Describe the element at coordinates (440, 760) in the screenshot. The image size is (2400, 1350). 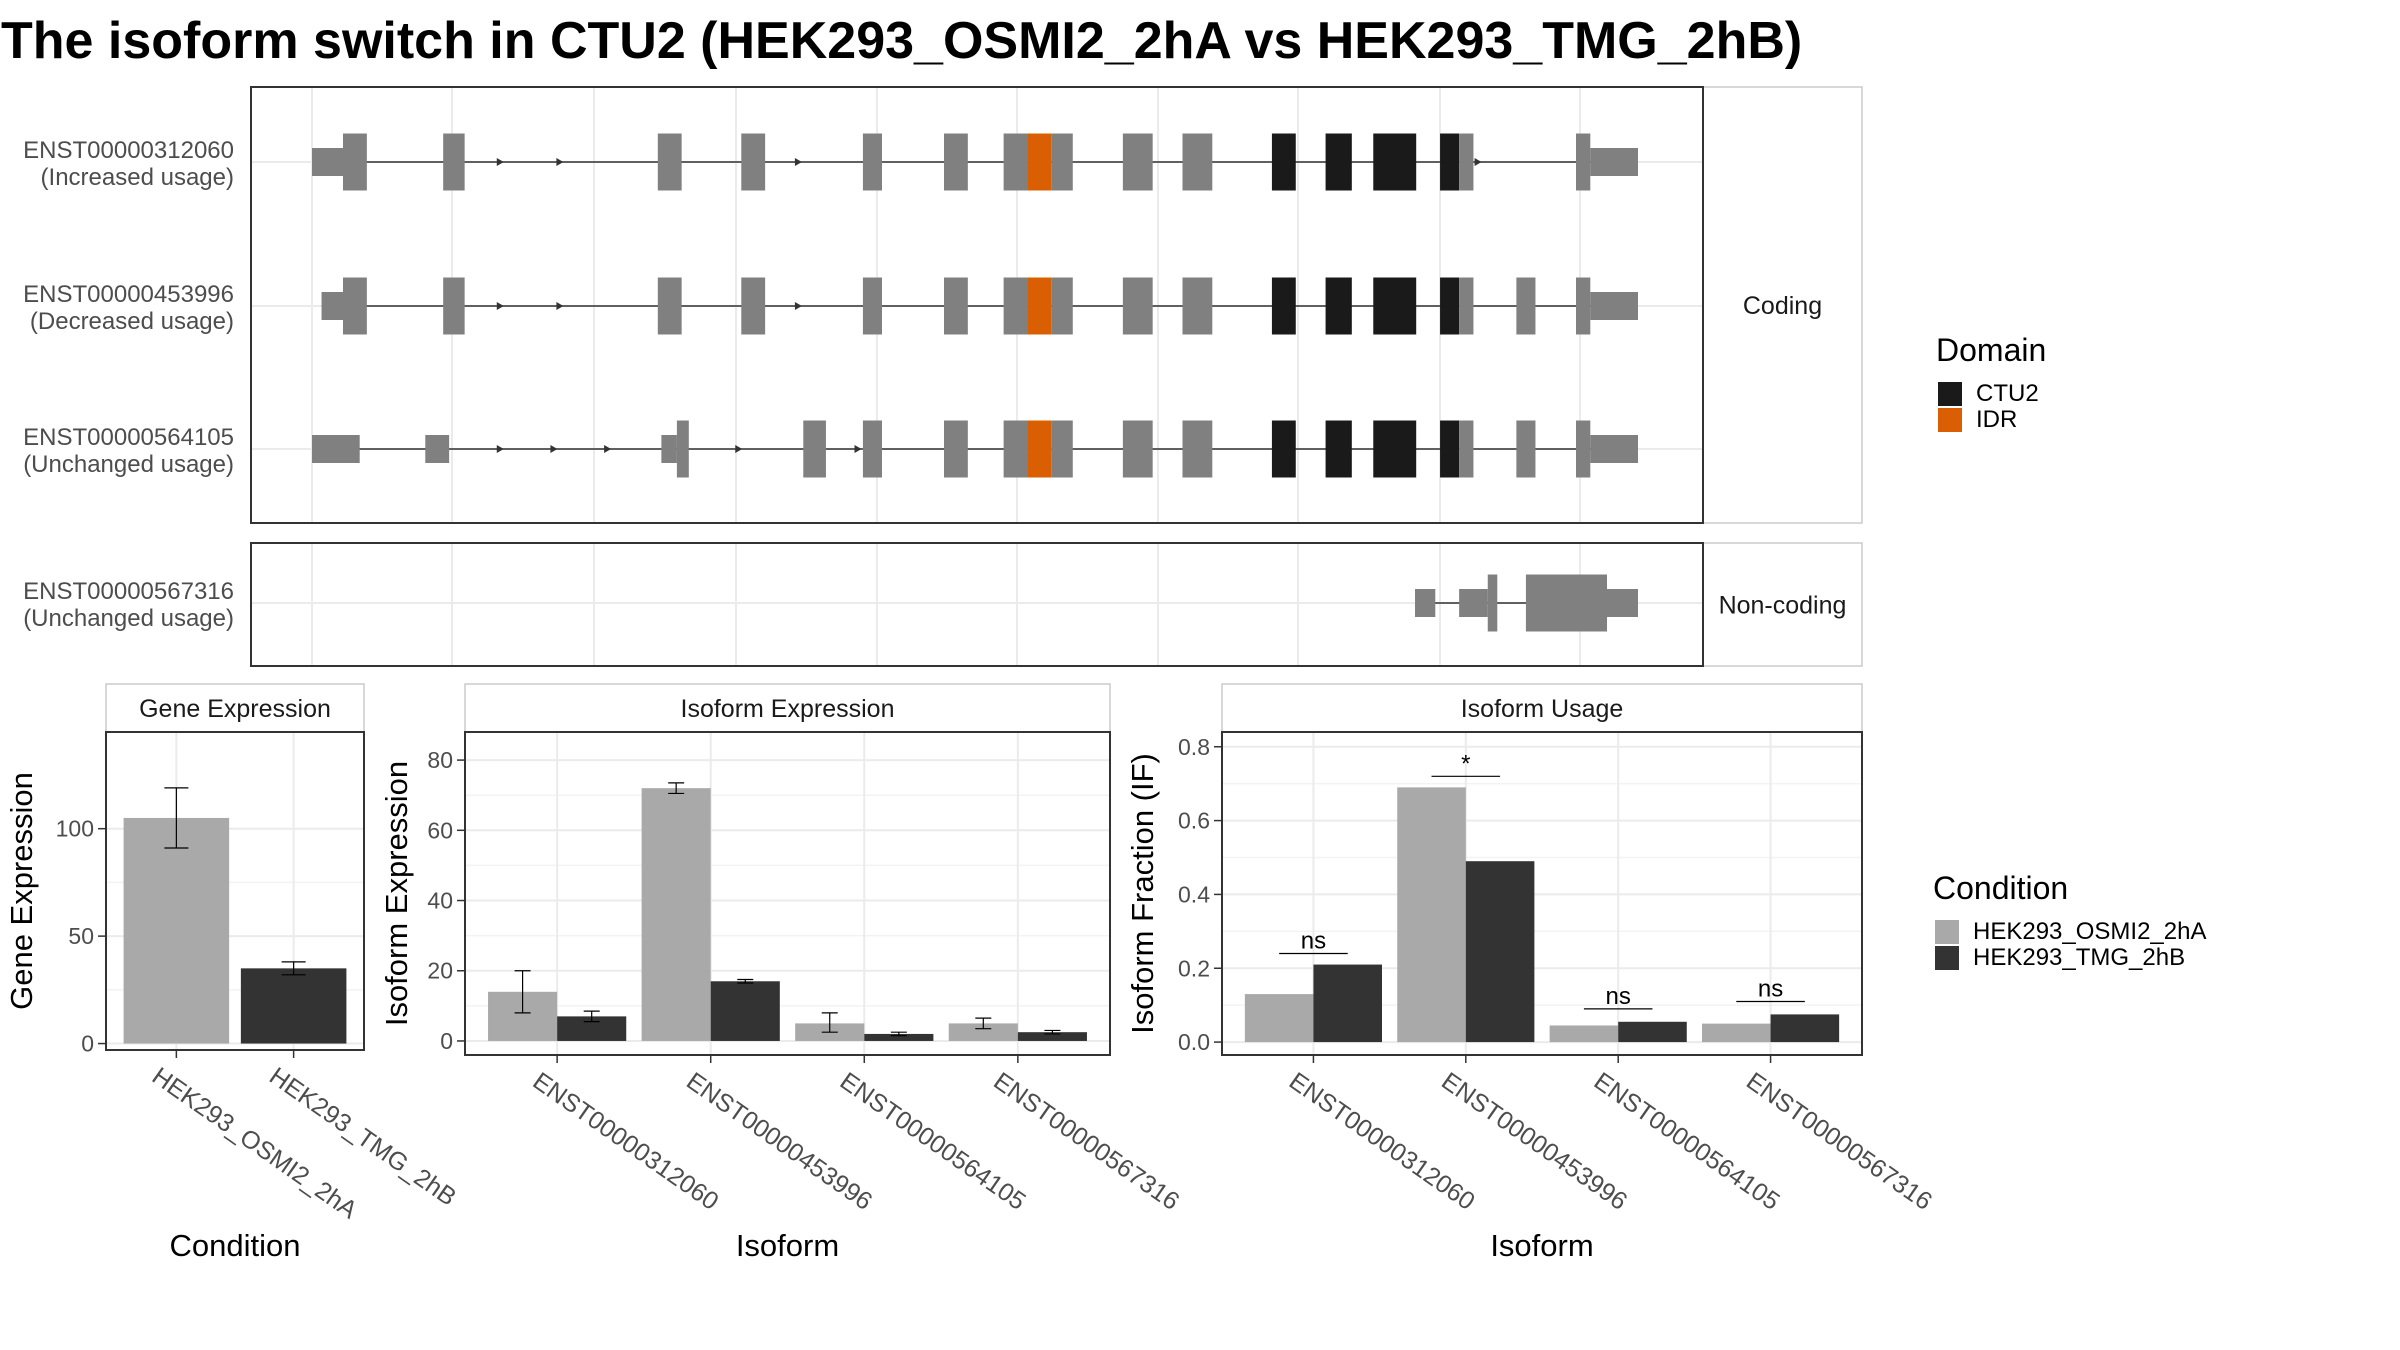
I see `y-tick-label: 80` at that location.